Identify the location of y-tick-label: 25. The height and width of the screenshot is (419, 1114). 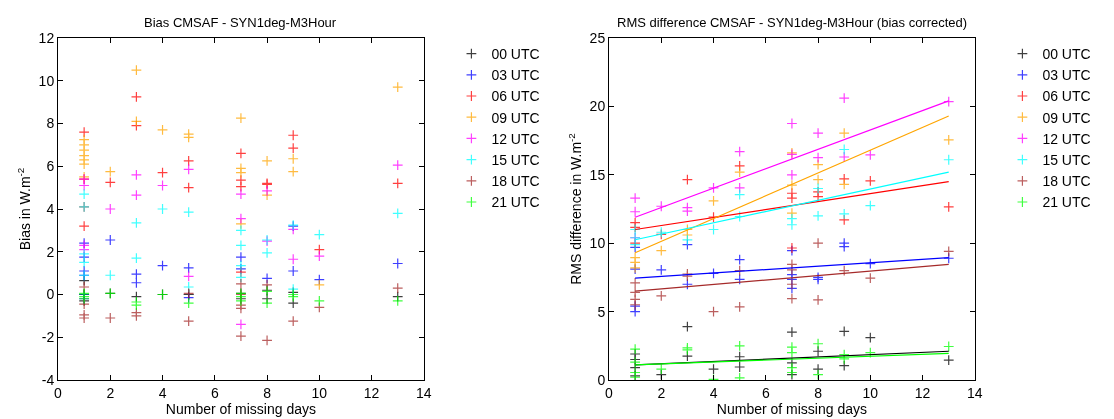
(597, 37).